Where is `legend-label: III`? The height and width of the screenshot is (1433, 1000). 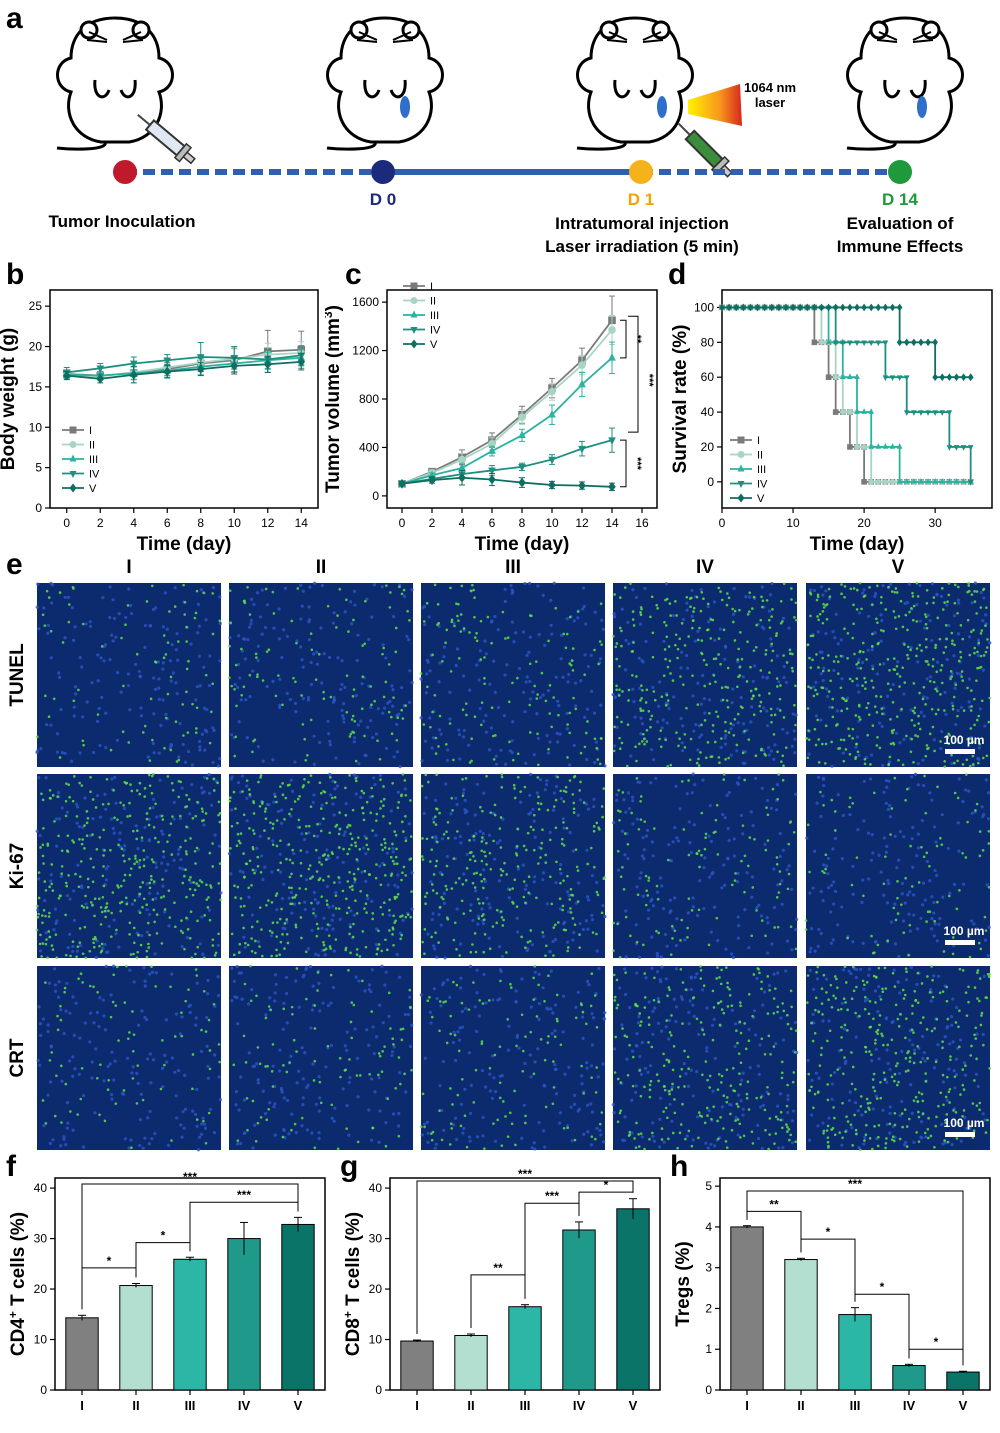 legend-label: III is located at coordinates (434, 316).